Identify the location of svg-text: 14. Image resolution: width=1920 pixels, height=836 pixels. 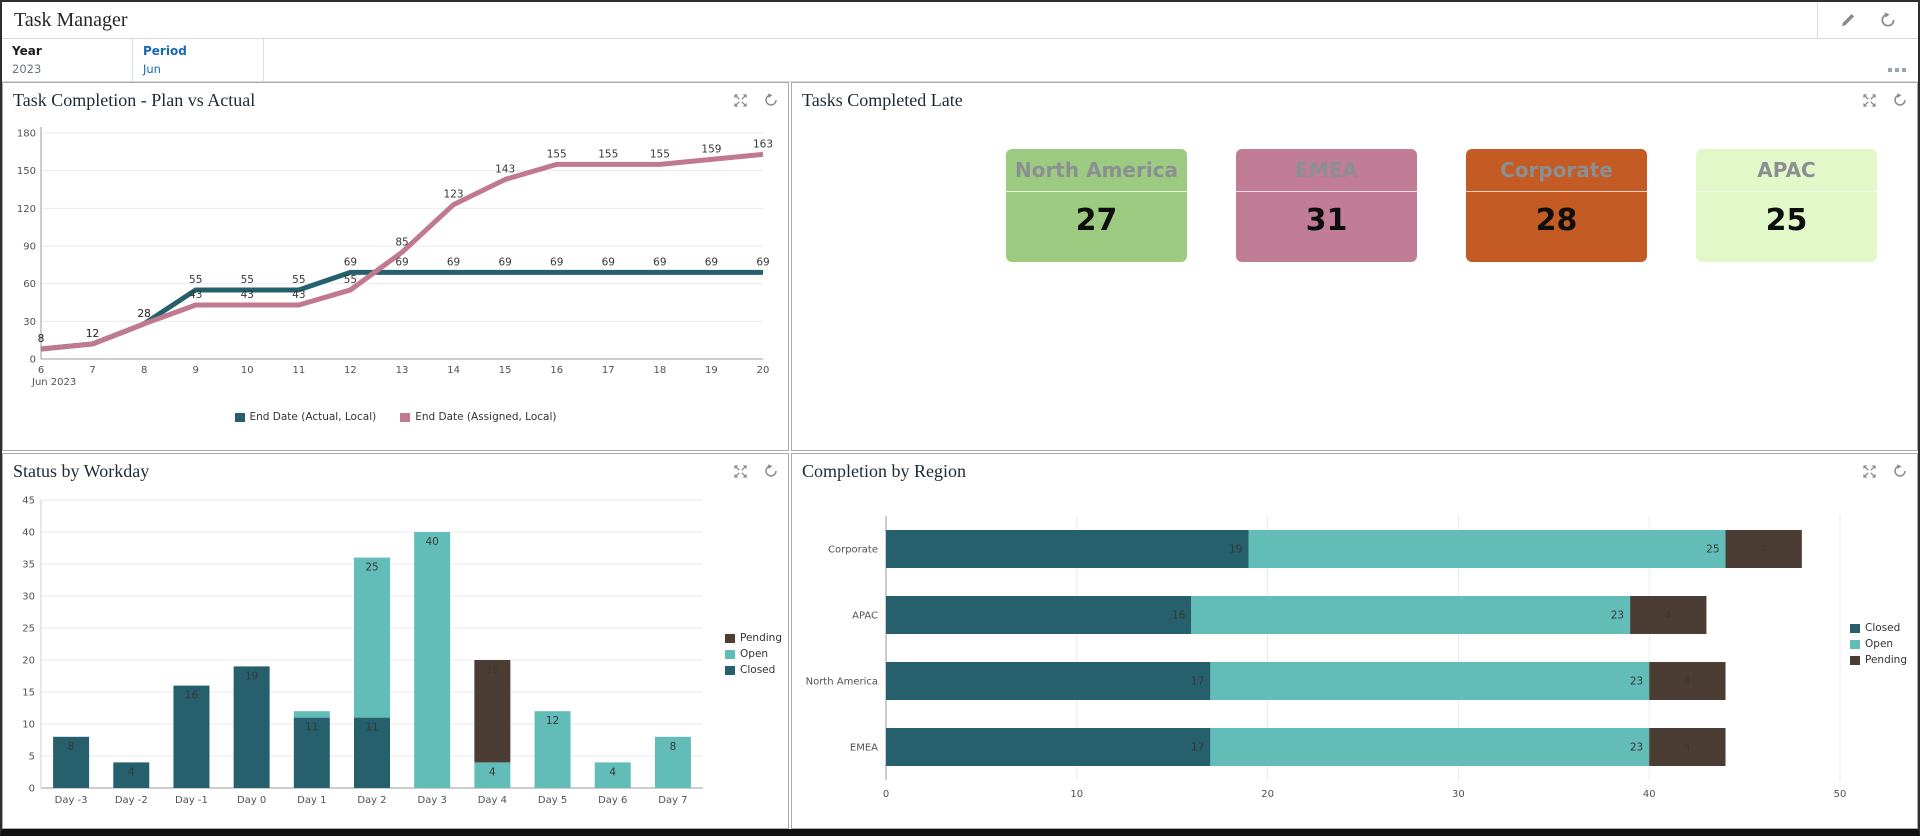
(453, 370).